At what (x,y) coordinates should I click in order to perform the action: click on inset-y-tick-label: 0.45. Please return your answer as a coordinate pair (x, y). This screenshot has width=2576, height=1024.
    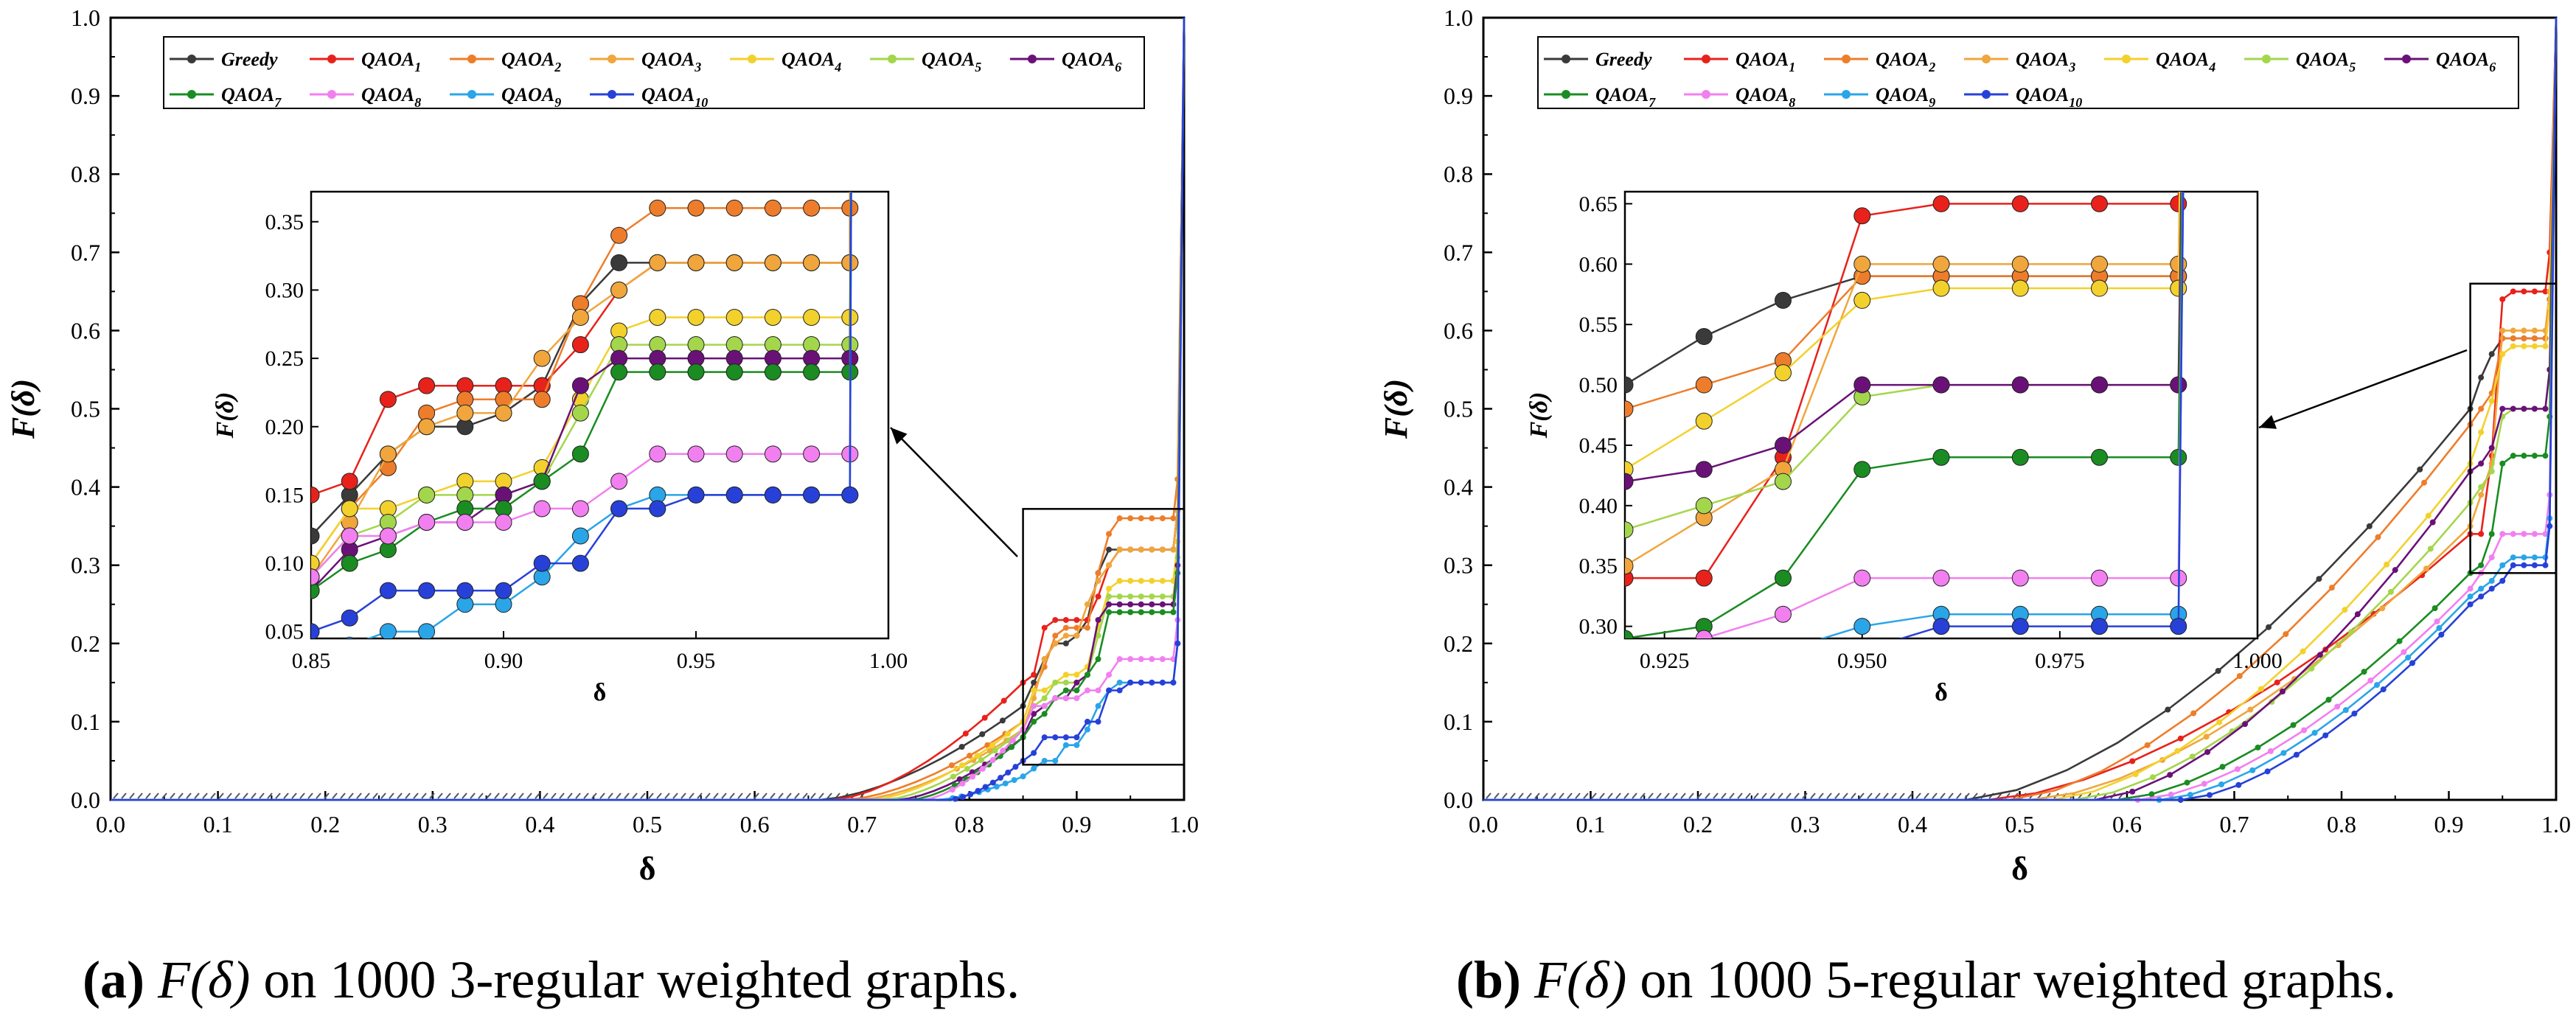
    Looking at the image, I should click on (1598, 445).